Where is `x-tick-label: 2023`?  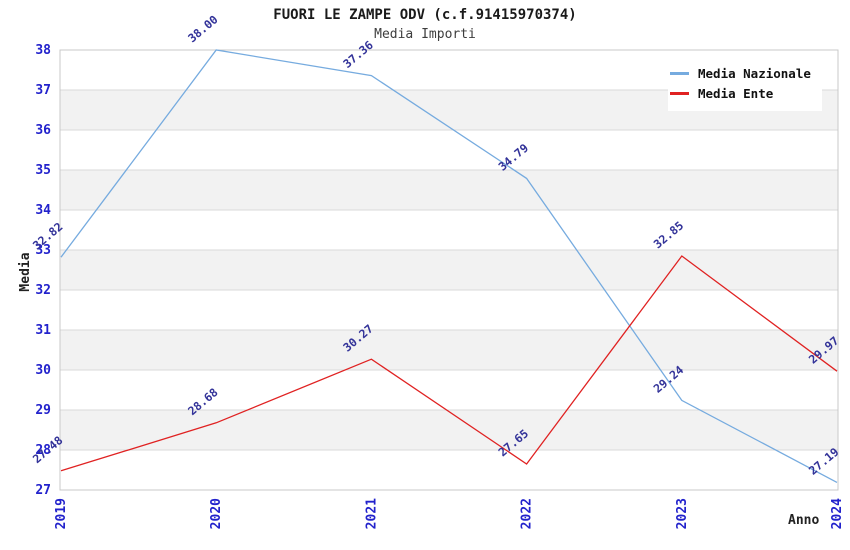 x-tick-label: 2023 is located at coordinates (682, 513).